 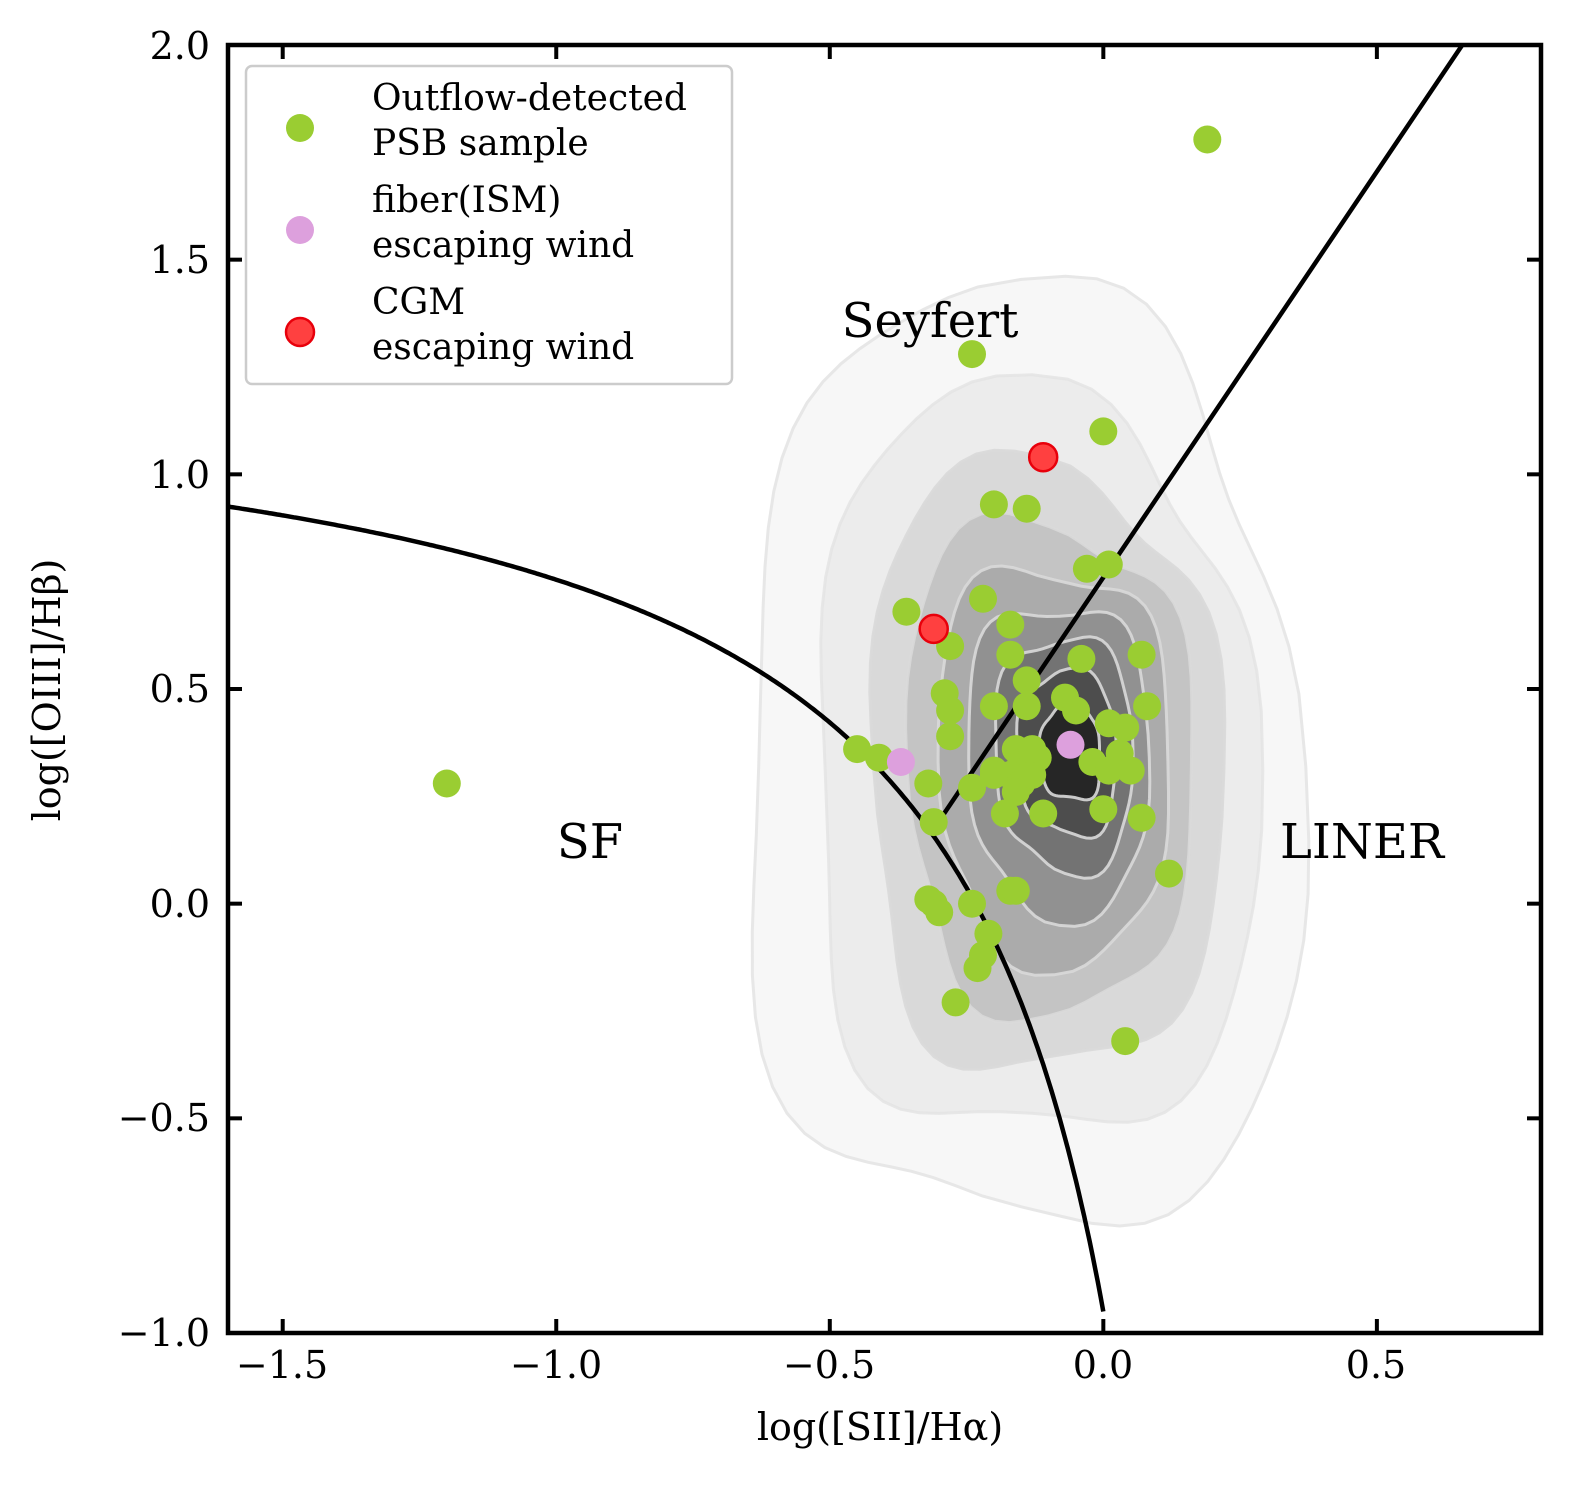 What do you see at coordinates (180, 904) in the screenshot?
I see `y-tick-label: 0.0` at bounding box center [180, 904].